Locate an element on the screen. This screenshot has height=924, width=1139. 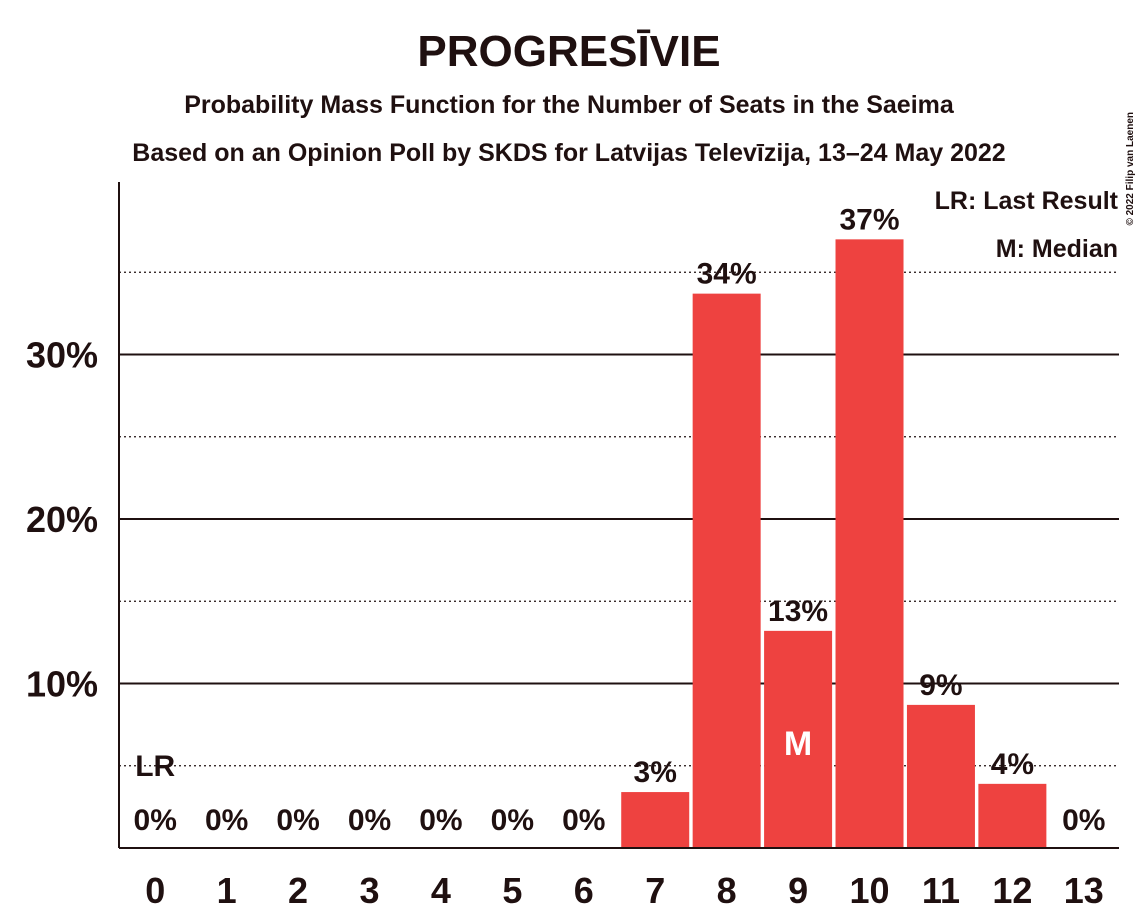
x-tick-label: 11 is located at coordinates (941, 890).